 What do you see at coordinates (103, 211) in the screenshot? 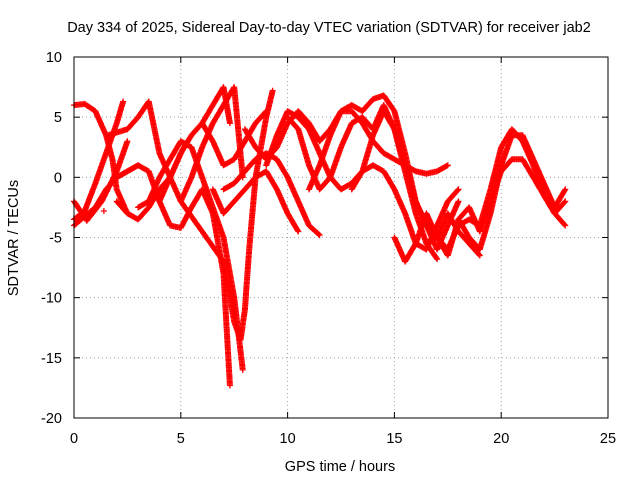
I see `isolated-data-point` at bounding box center [103, 211].